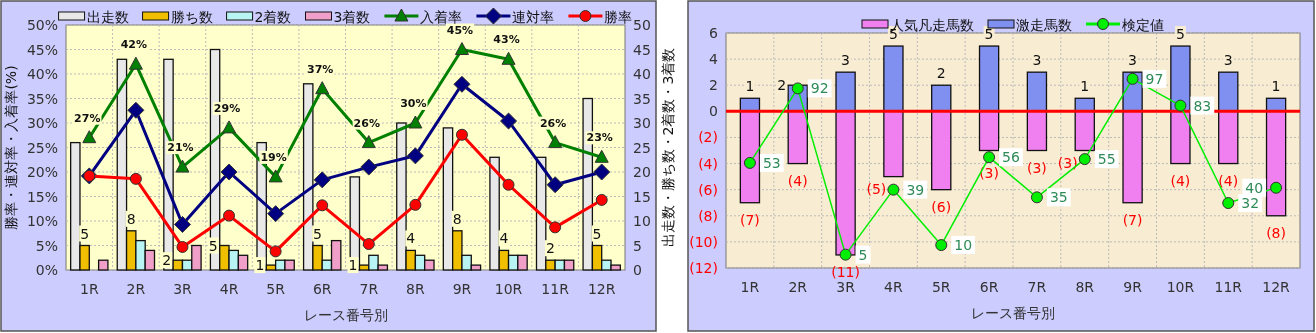 The height and width of the screenshot is (333, 1316). I want to click on y-axis-title: 勝率・連対率・入着率(%), so click(11, 147).